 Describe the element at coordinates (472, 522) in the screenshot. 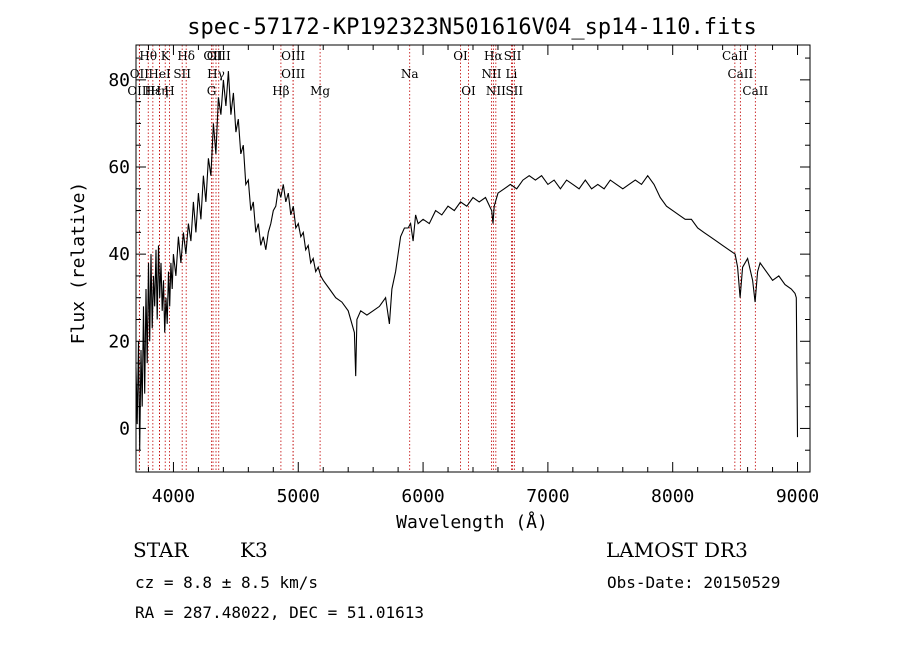

I see `x-axis-label: Wavelength (Å)` at that location.